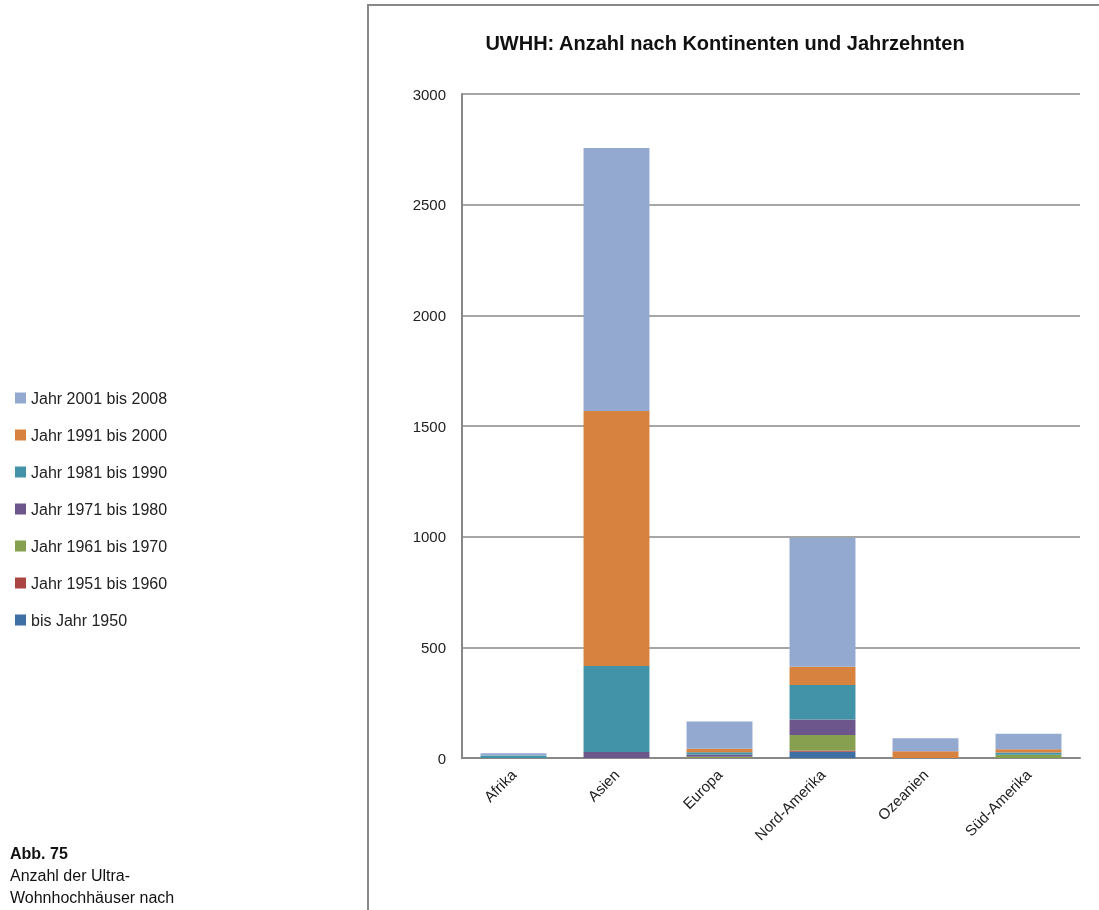 This screenshot has width=1099, height=910. I want to click on legend-label: Jahr 1981 bis 1990, so click(99, 472).